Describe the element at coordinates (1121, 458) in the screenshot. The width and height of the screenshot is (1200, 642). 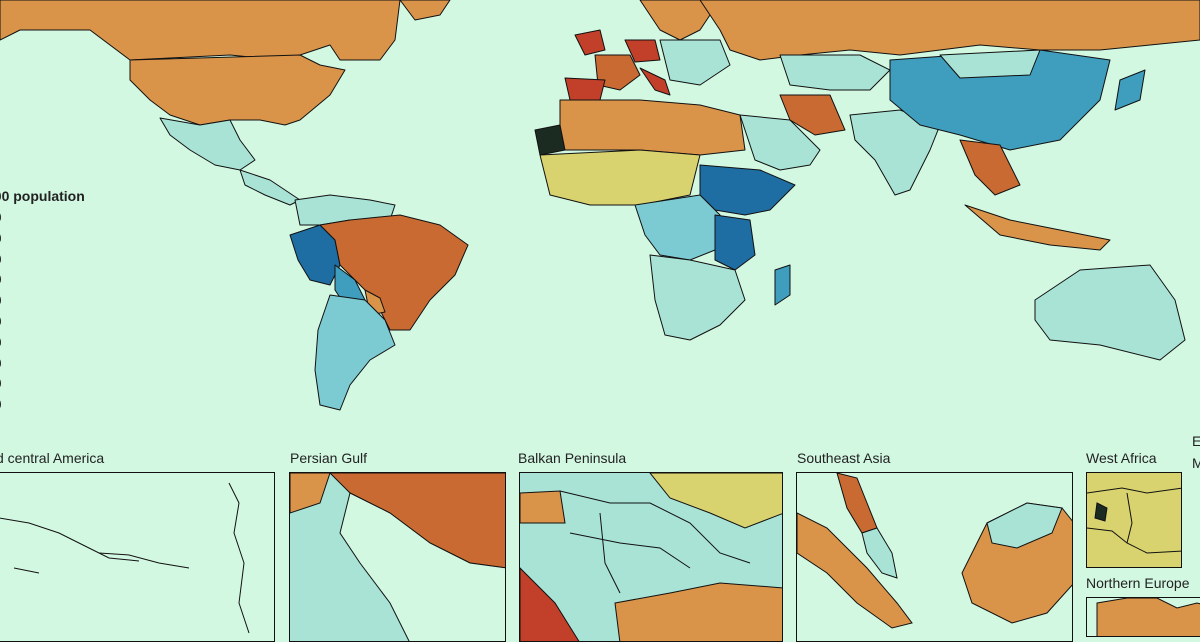
I see `inset-label-west-africa: West Africa` at that location.